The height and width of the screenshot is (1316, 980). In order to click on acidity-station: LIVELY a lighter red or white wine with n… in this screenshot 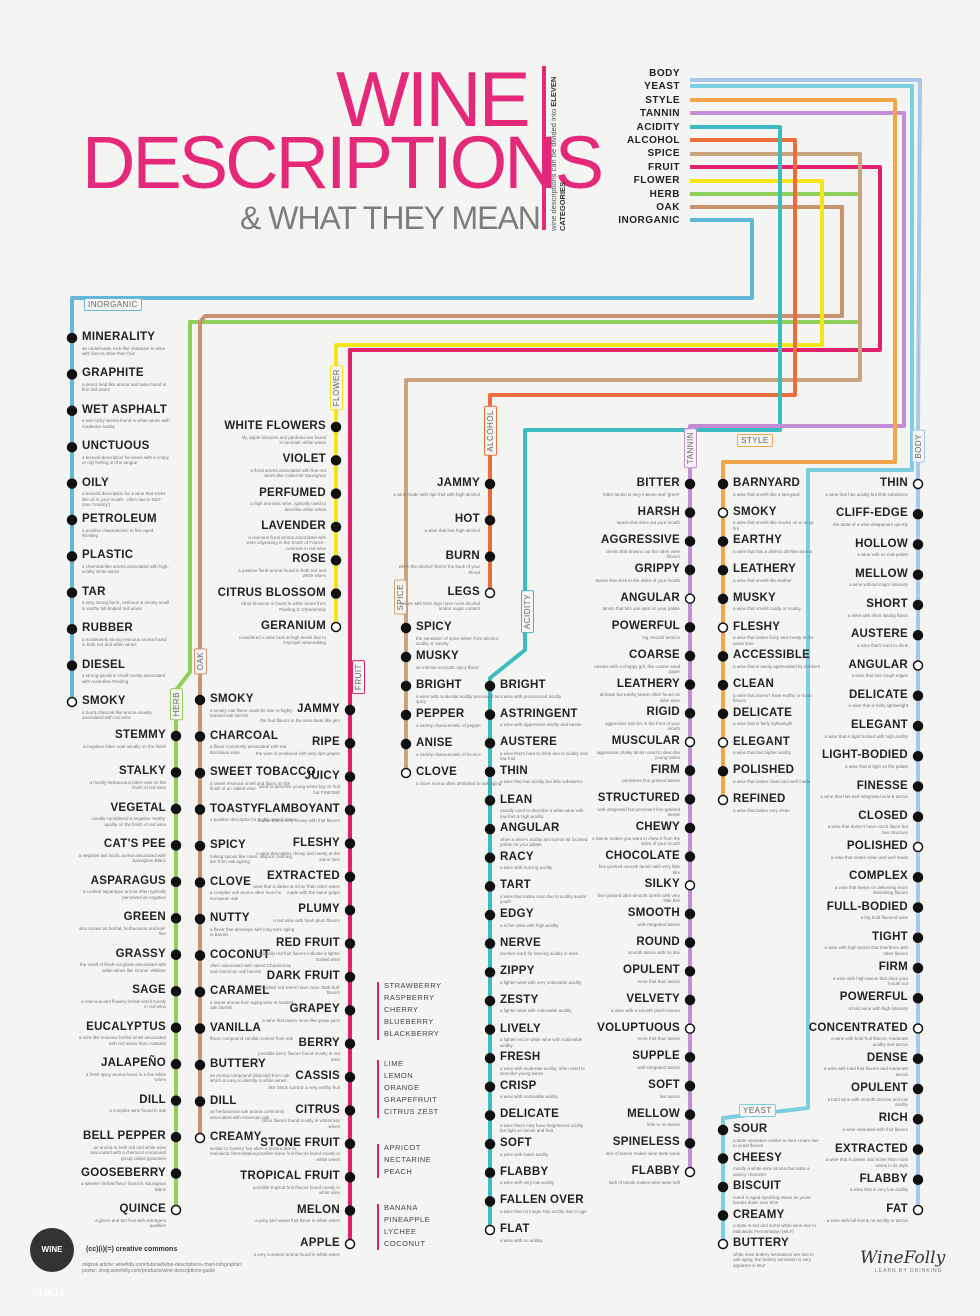, I will do `click(544, 1036)`.